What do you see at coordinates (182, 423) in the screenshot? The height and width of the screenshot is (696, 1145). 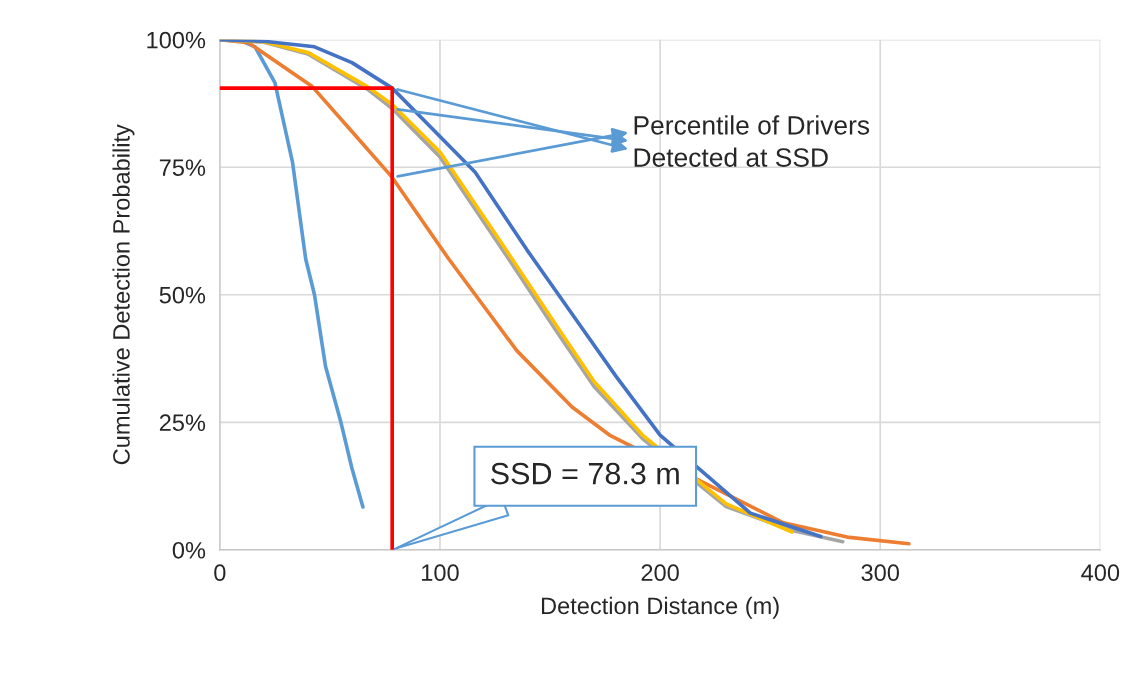 I see `y-tick-label: 25%` at bounding box center [182, 423].